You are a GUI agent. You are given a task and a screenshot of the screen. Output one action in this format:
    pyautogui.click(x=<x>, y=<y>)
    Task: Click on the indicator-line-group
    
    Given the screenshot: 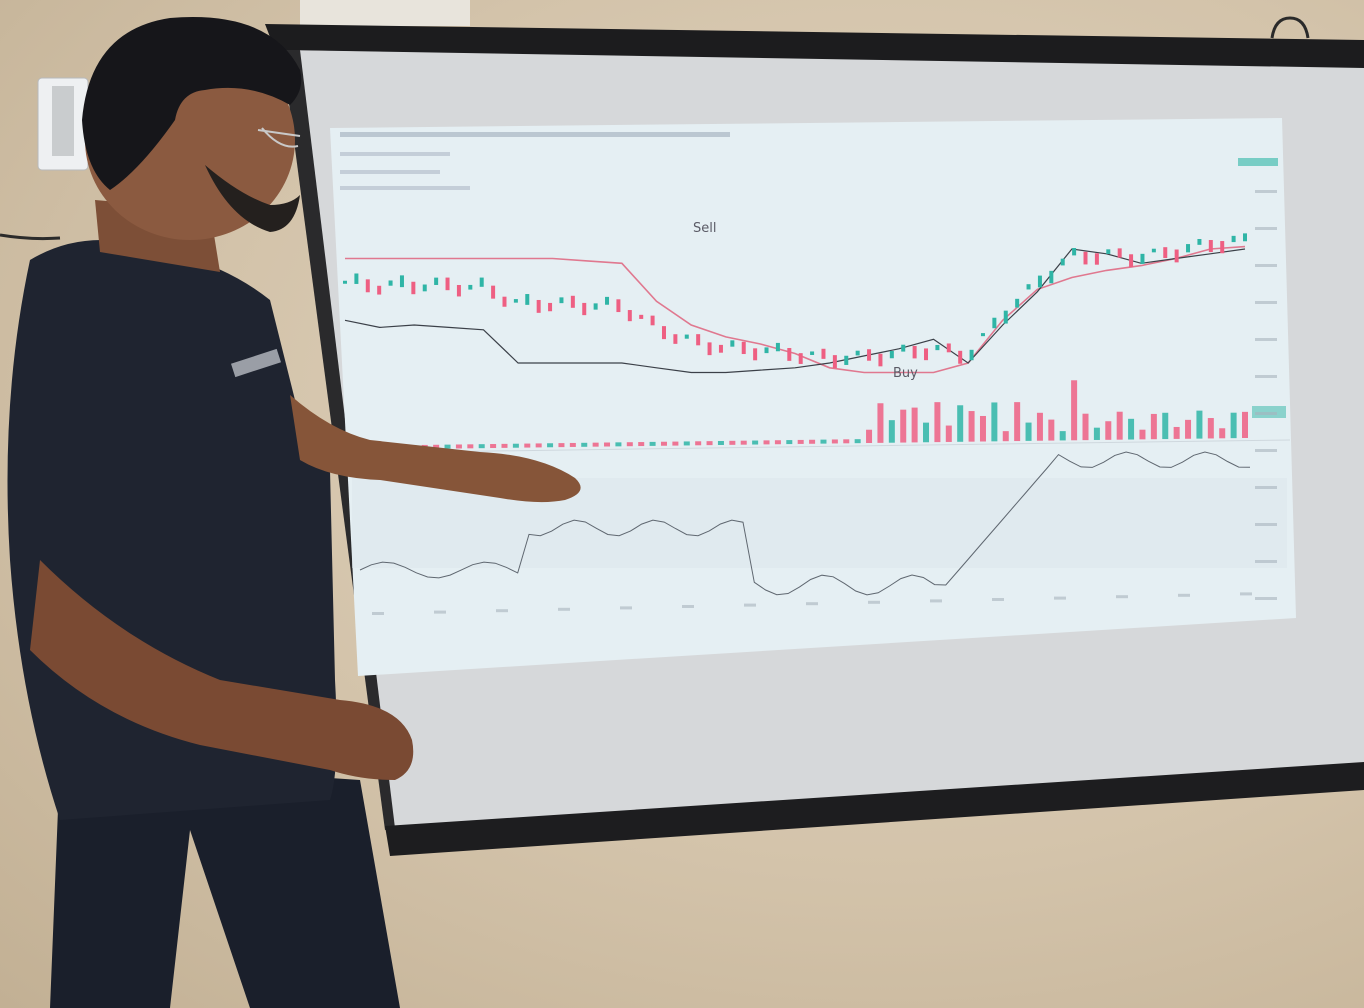 What is the action you would take?
    pyautogui.click(x=805, y=523)
    